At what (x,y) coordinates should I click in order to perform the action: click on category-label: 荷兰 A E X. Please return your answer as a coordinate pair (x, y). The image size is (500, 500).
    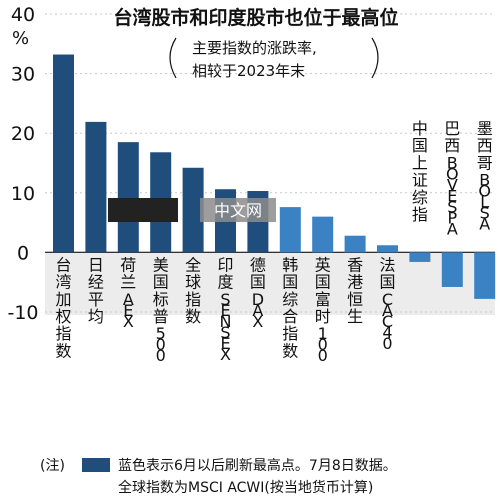
    Looking at the image, I should click on (128, 292).